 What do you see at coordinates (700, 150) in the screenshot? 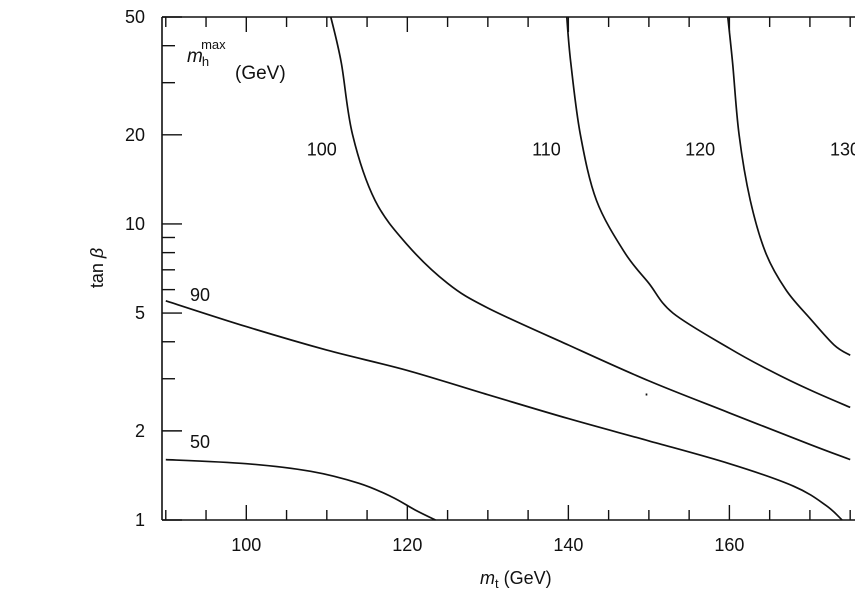
I see `contour-label-120: 120` at bounding box center [700, 150].